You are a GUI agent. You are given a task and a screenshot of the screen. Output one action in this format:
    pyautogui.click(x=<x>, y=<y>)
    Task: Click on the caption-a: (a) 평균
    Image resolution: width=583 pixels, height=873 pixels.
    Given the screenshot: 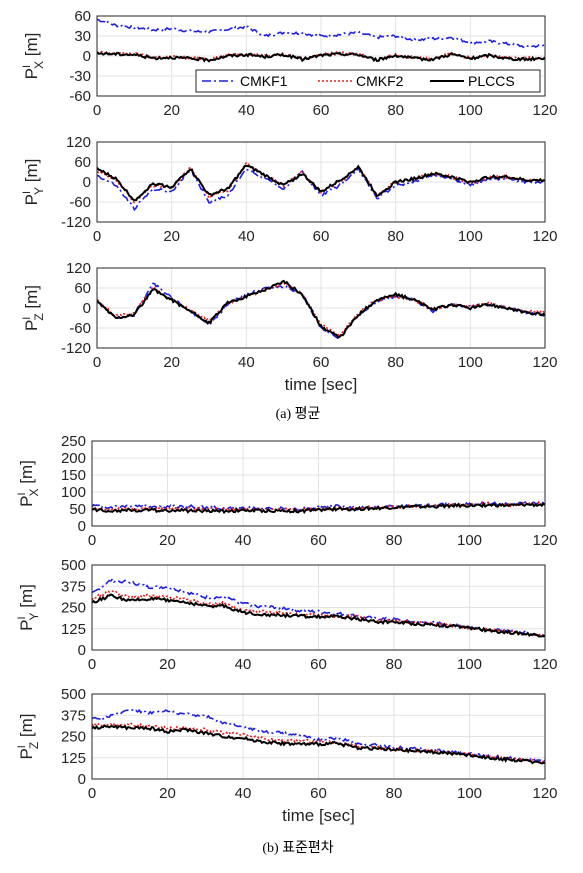 What is the action you would take?
    pyautogui.click(x=298, y=414)
    